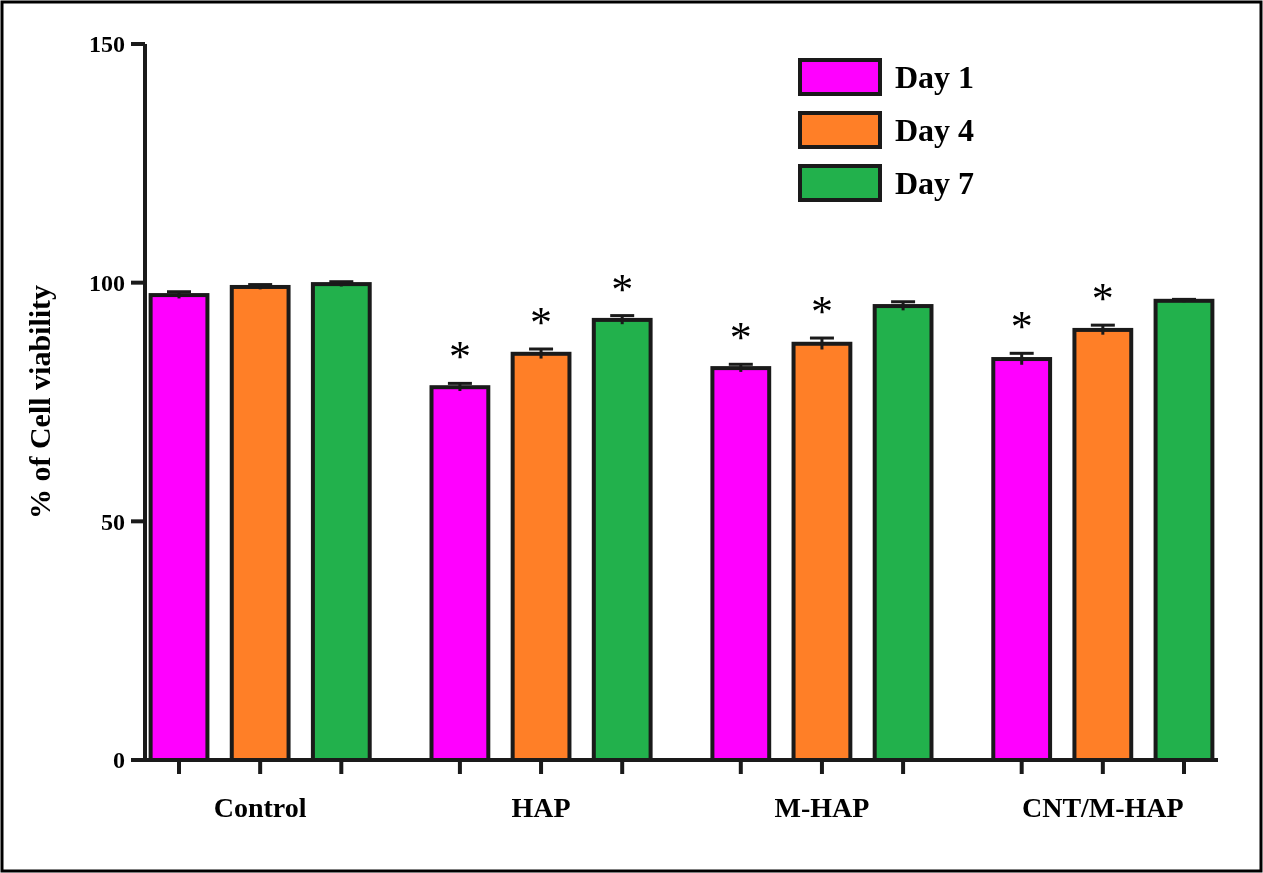  Describe the element at coordinates (119, 760) in the screenshot. I see `y-tick-label: 0` at that location.